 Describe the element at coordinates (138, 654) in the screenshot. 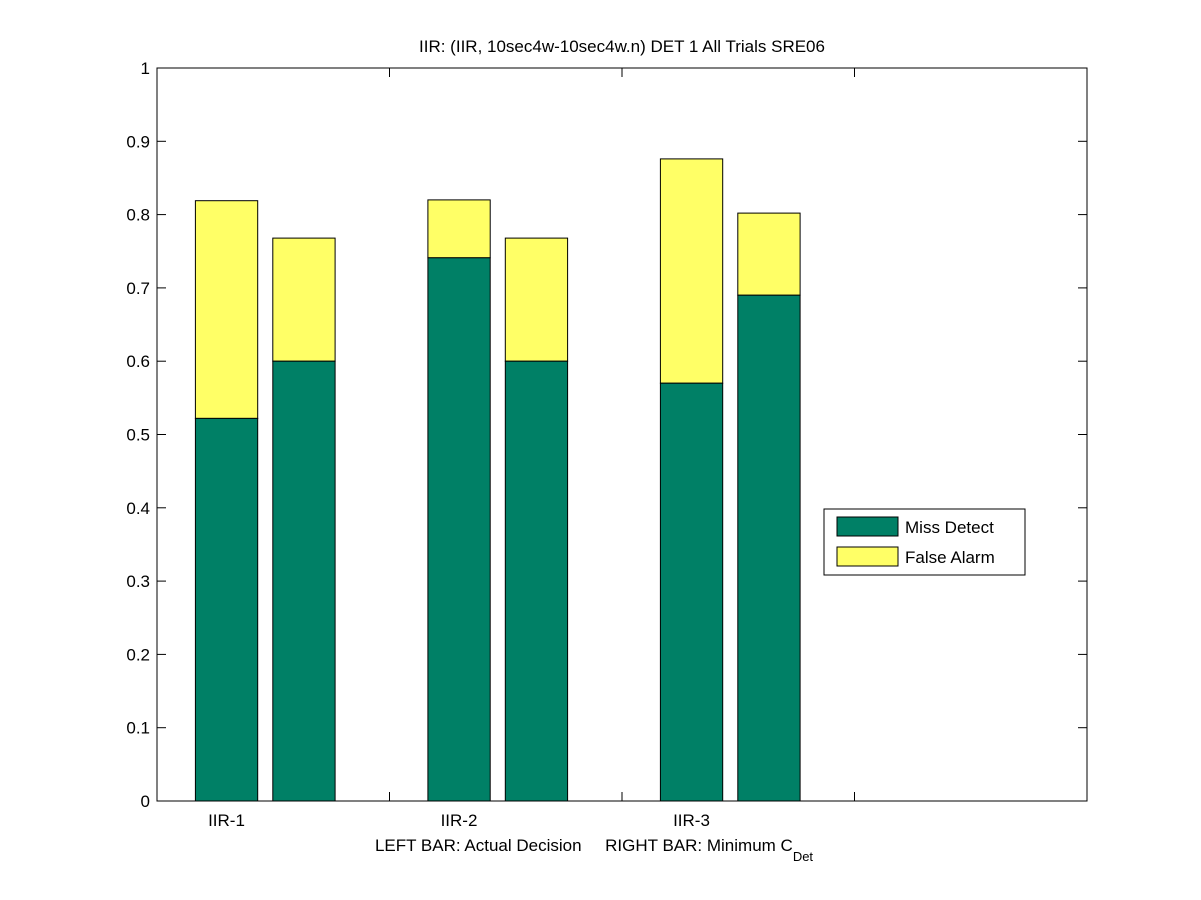

I see `y-tick-label: 0.2` at that location.